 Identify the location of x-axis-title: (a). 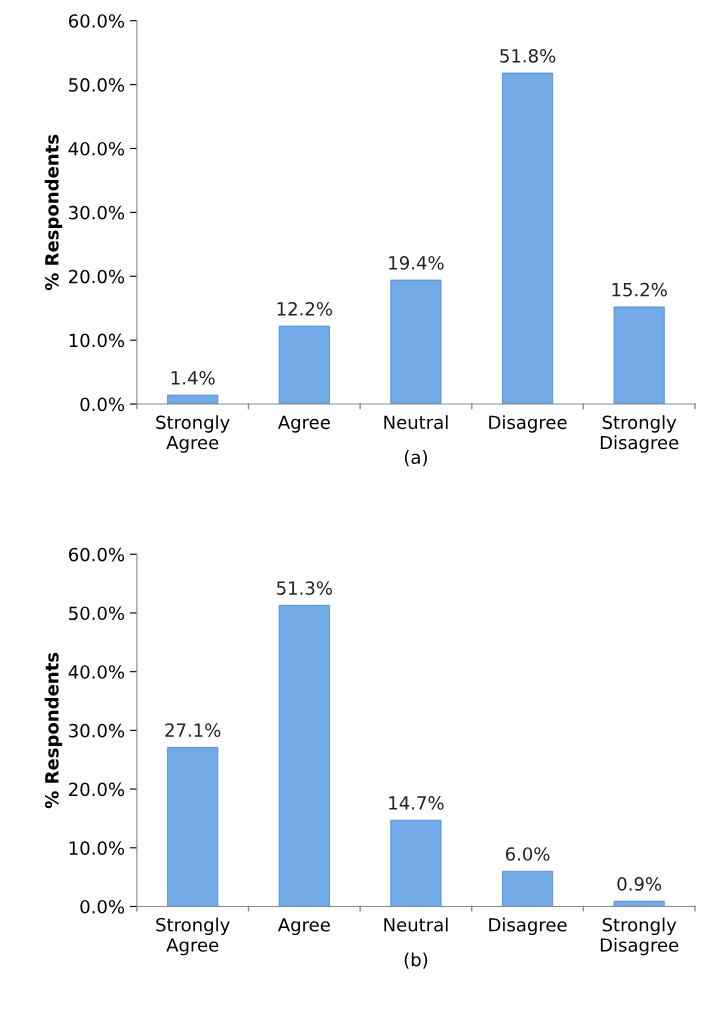
(415, 458).